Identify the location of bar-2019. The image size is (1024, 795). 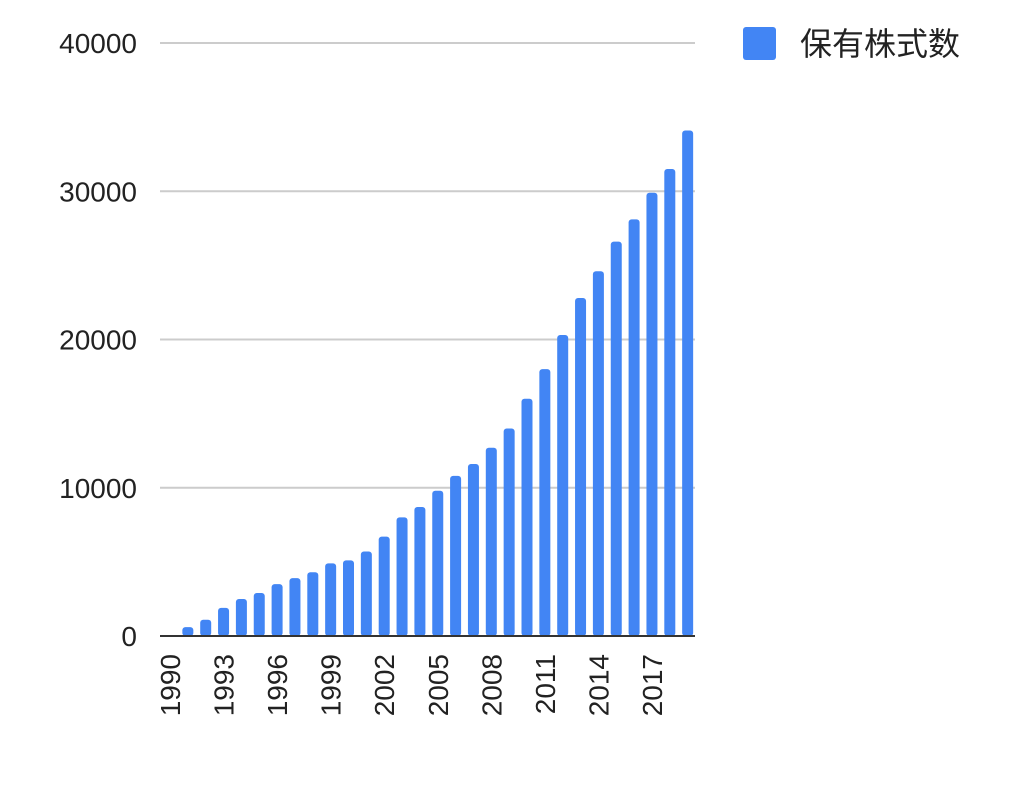
(688, 383).